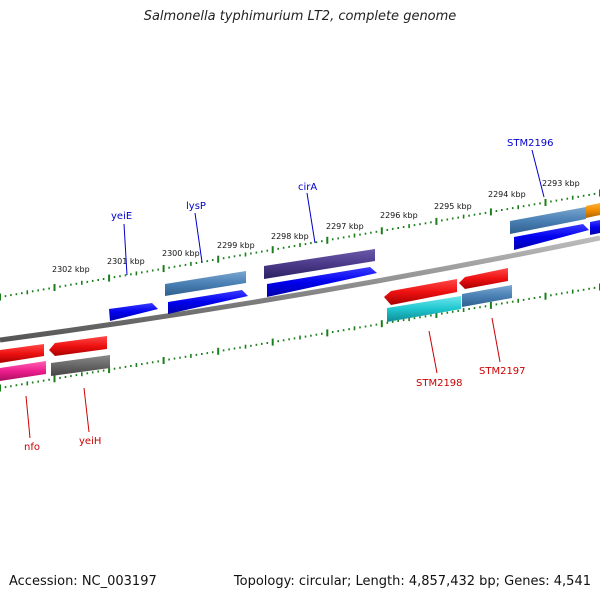  I want to click on kbp-label: 2295 kbp, so click(453, 206).